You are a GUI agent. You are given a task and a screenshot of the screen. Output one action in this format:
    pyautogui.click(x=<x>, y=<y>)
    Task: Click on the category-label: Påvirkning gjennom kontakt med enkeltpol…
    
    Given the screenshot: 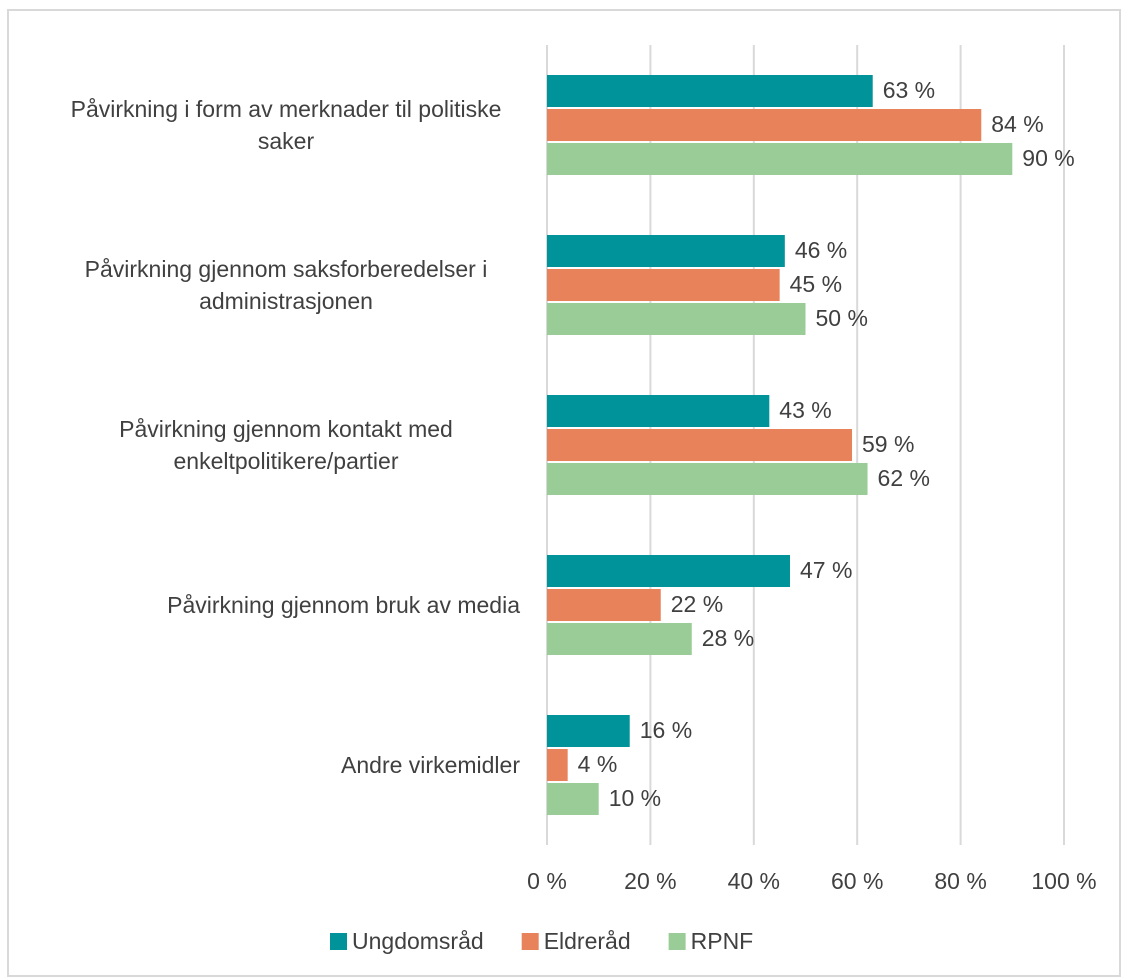 What is the action you would take?
    pyautogui.click(x=286, y=445)
    